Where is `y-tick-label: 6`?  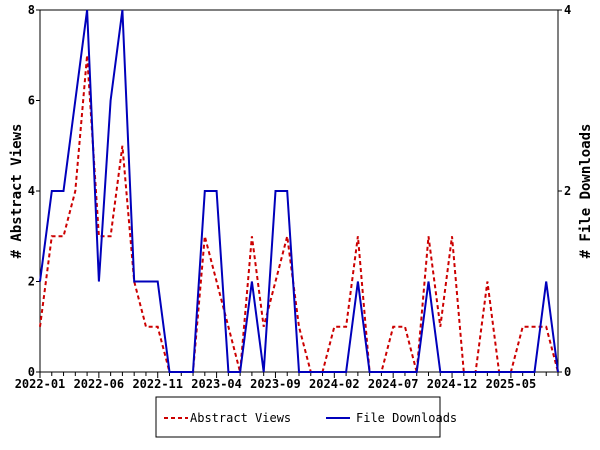 y-tick-label: 6 is located at coordinates (31, 101).